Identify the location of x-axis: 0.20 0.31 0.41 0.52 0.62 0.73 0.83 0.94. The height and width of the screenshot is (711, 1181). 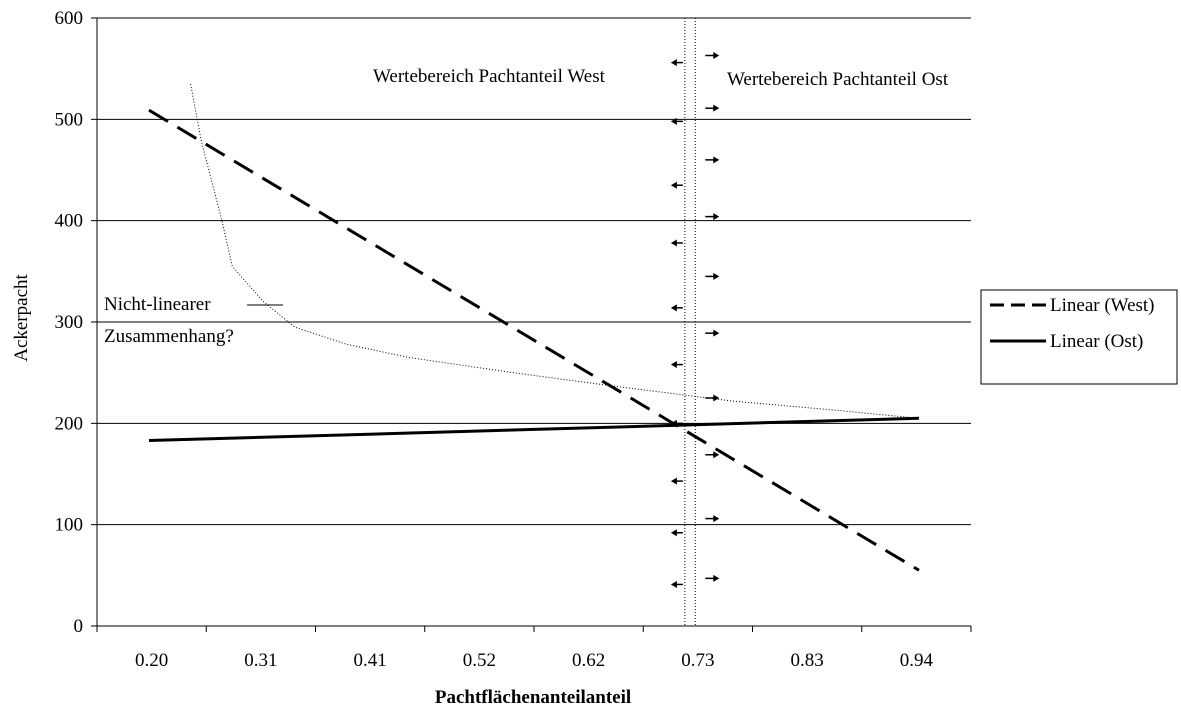
(534, 648).